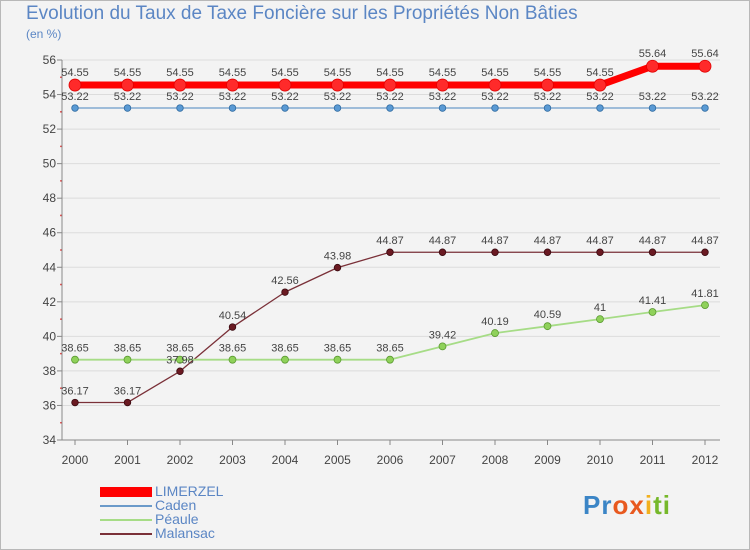  Describe the element at coordinates (443, 335) in the screenshot. I see `data-label-peaule: 39.42` at that location.